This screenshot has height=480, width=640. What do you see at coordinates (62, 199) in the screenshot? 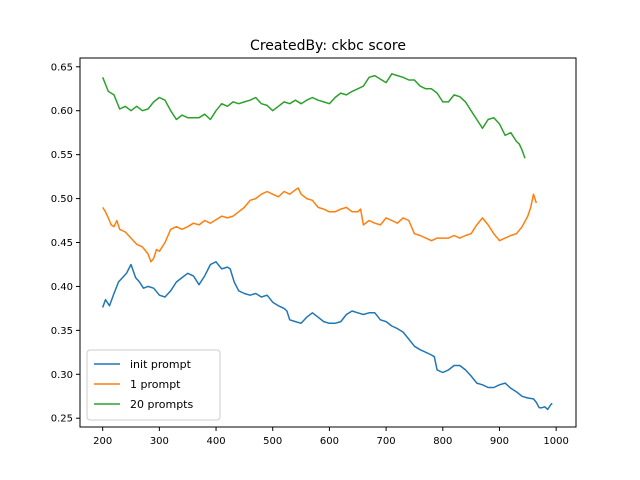
I see `y-tick-label-5: 0.50` at bounding box center [62, 199].